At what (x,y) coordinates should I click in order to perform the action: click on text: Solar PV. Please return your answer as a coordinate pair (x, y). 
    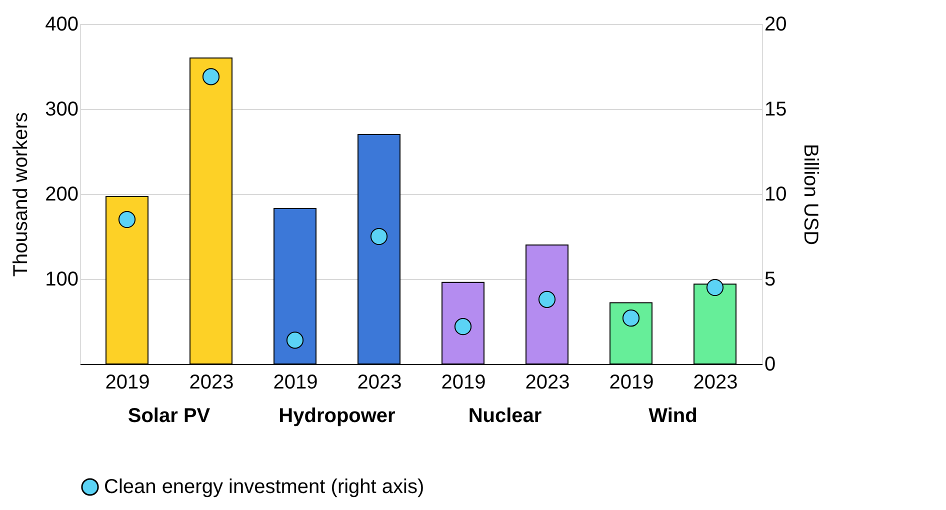
    Looking at the image, I should click on (169, 416).